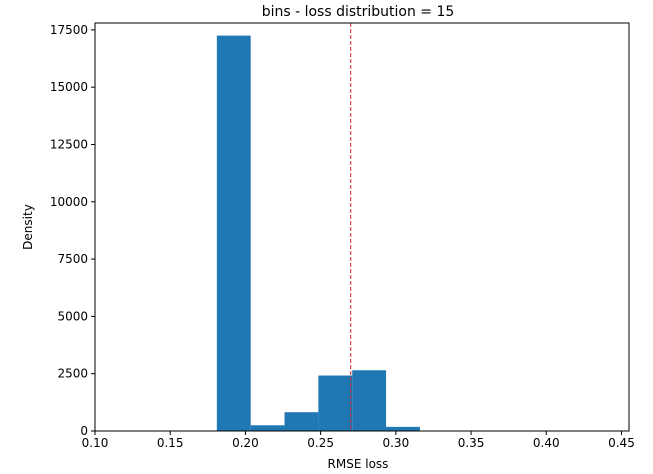 This screenshot has width=653, height=474. Describe the element at coordinates (546, 443) in the screenshot. I see `x-tick-label: 0.40` at that location.